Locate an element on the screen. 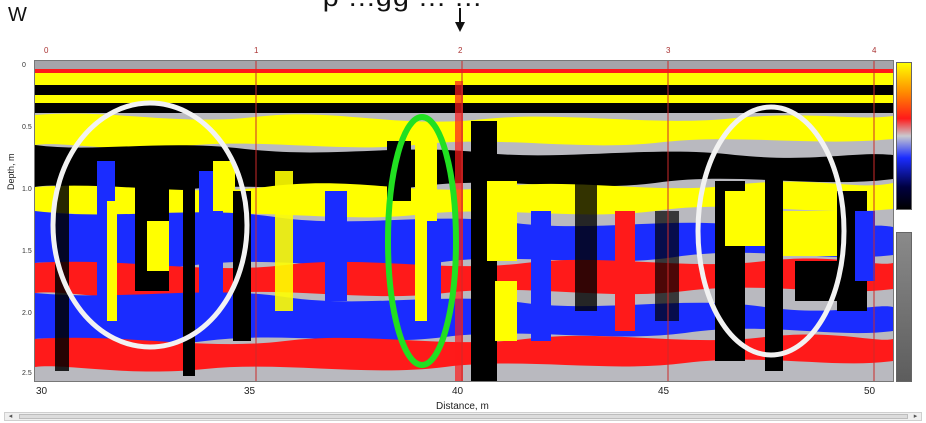  y-tick: 0.5 is located at coordinates (27, 127).